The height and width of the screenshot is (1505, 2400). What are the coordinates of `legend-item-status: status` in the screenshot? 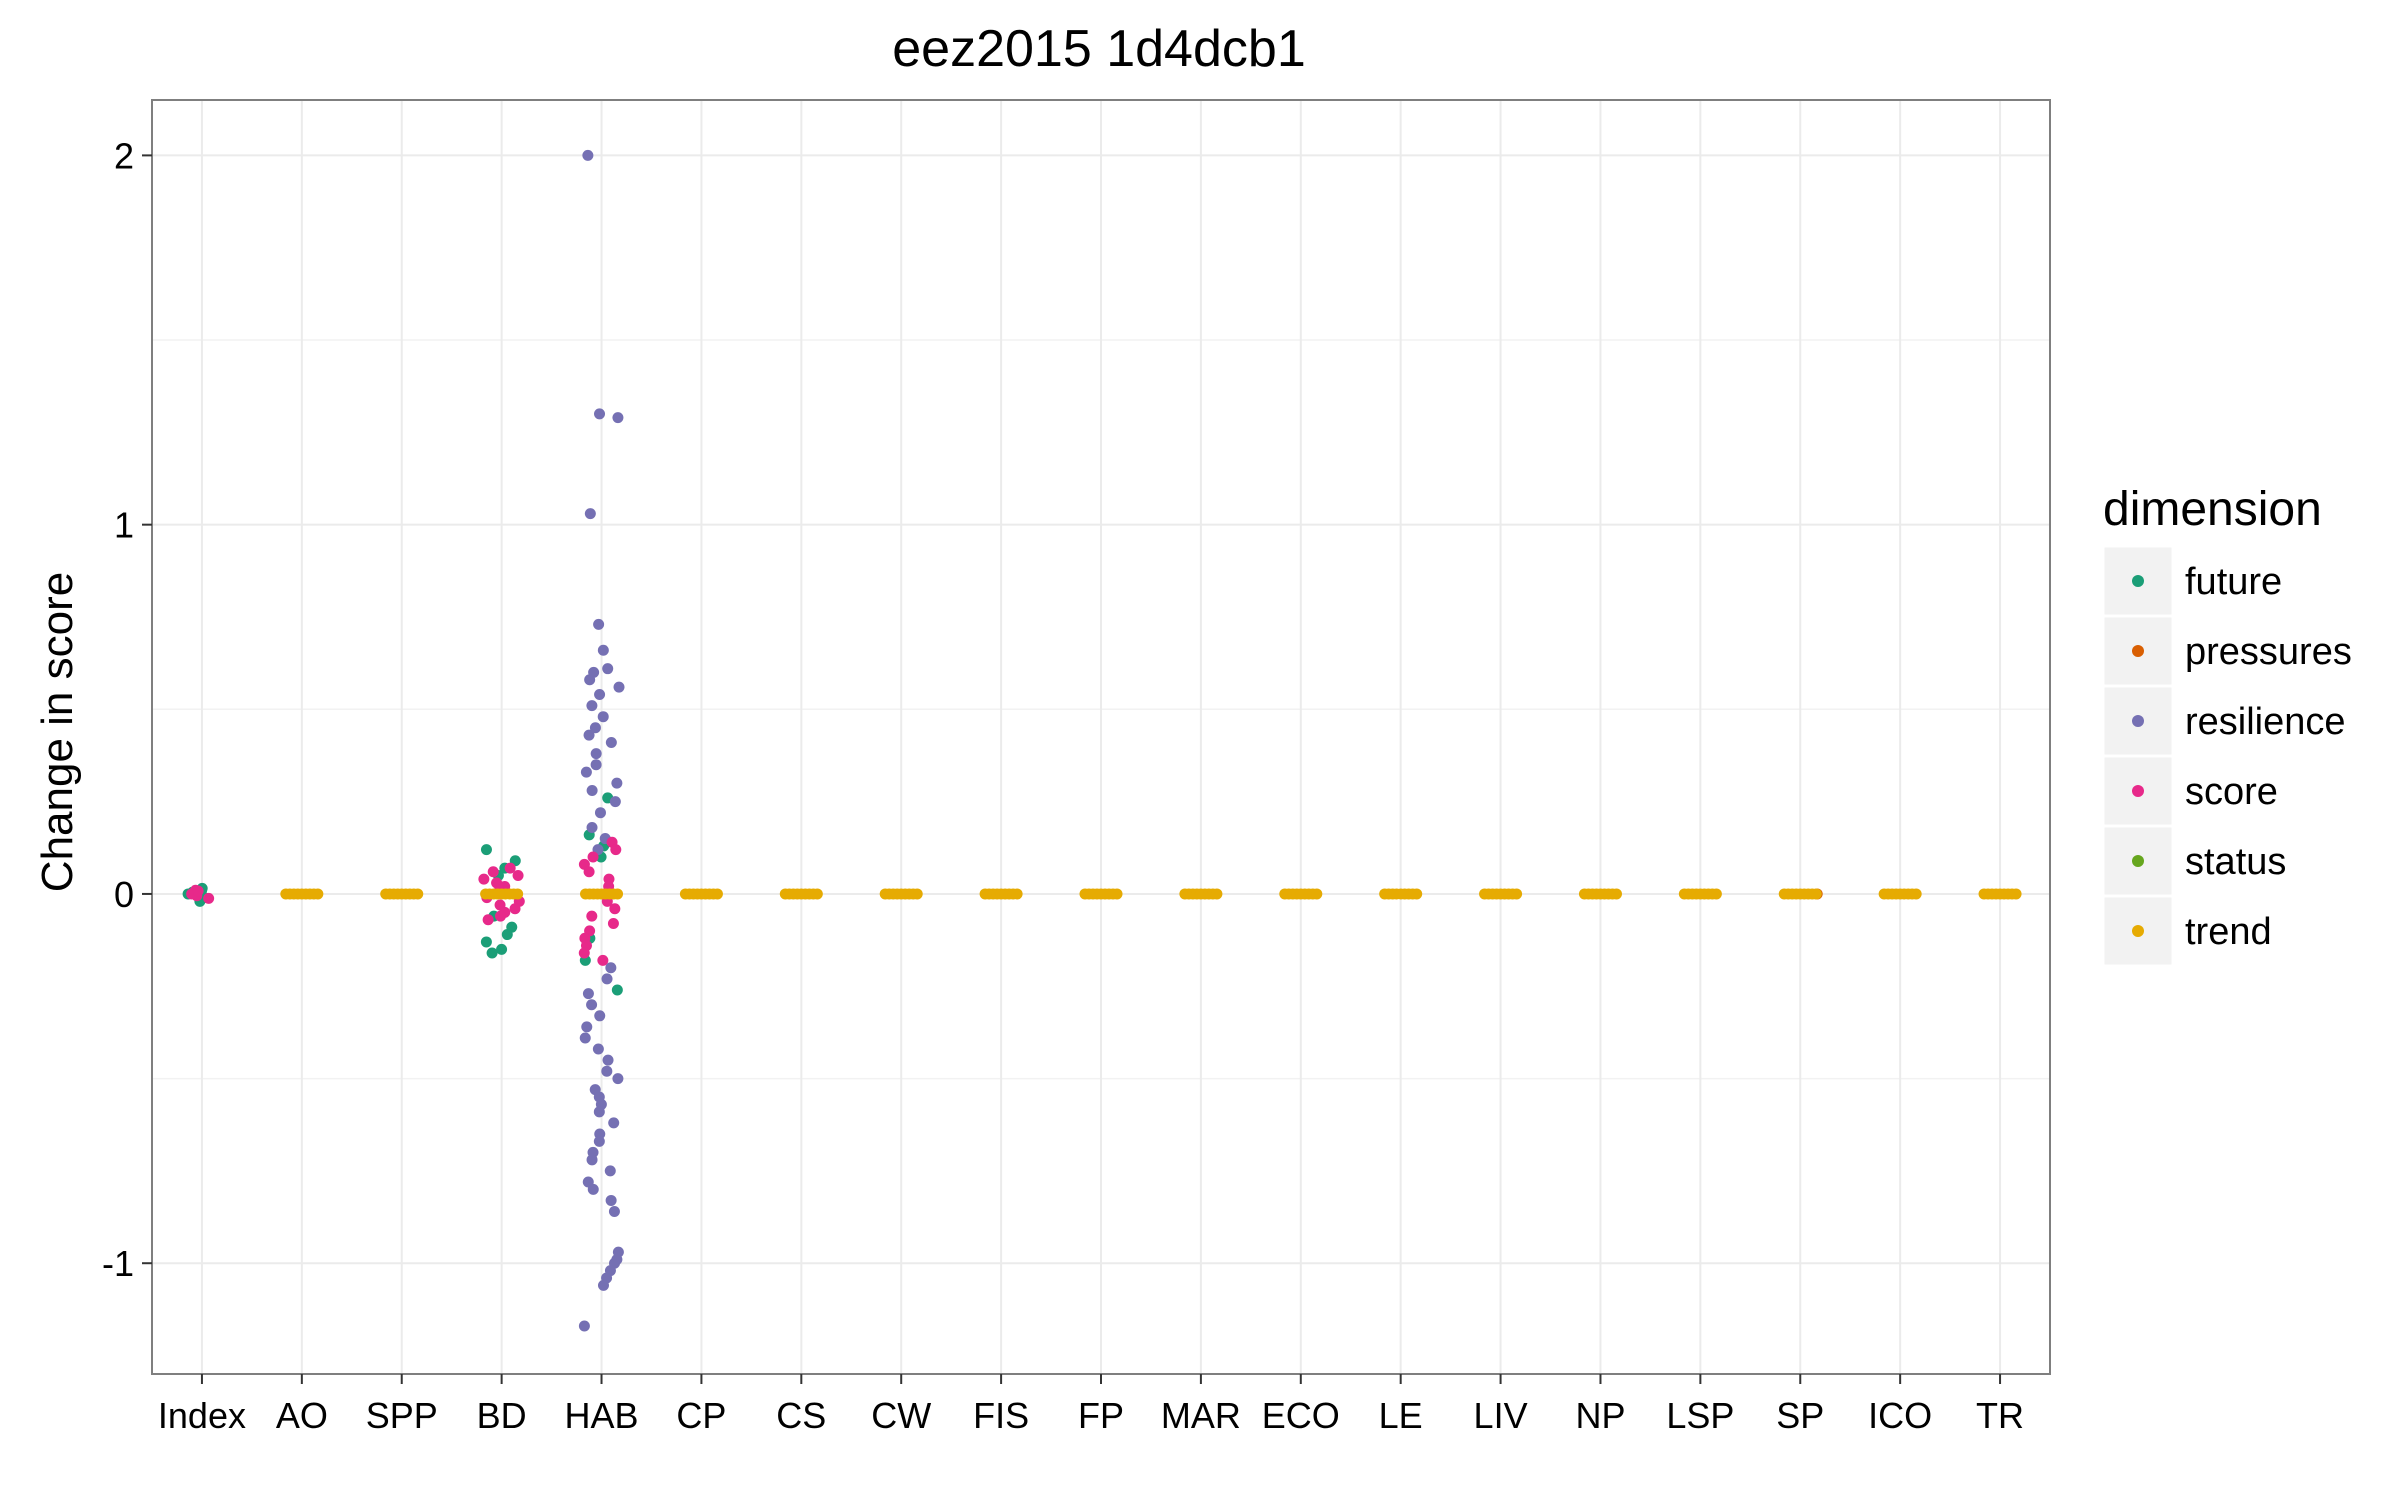 It's located at (2193, 861).